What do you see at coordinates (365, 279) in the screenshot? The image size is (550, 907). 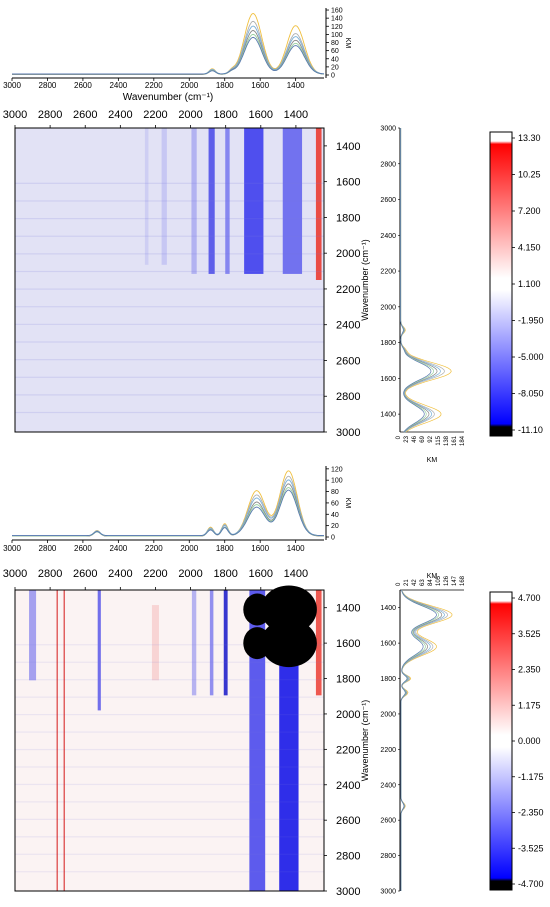 I see `side-spectrum-y-label: Wavenumber (cm⁻¹)` at bounding box center [365, 279].